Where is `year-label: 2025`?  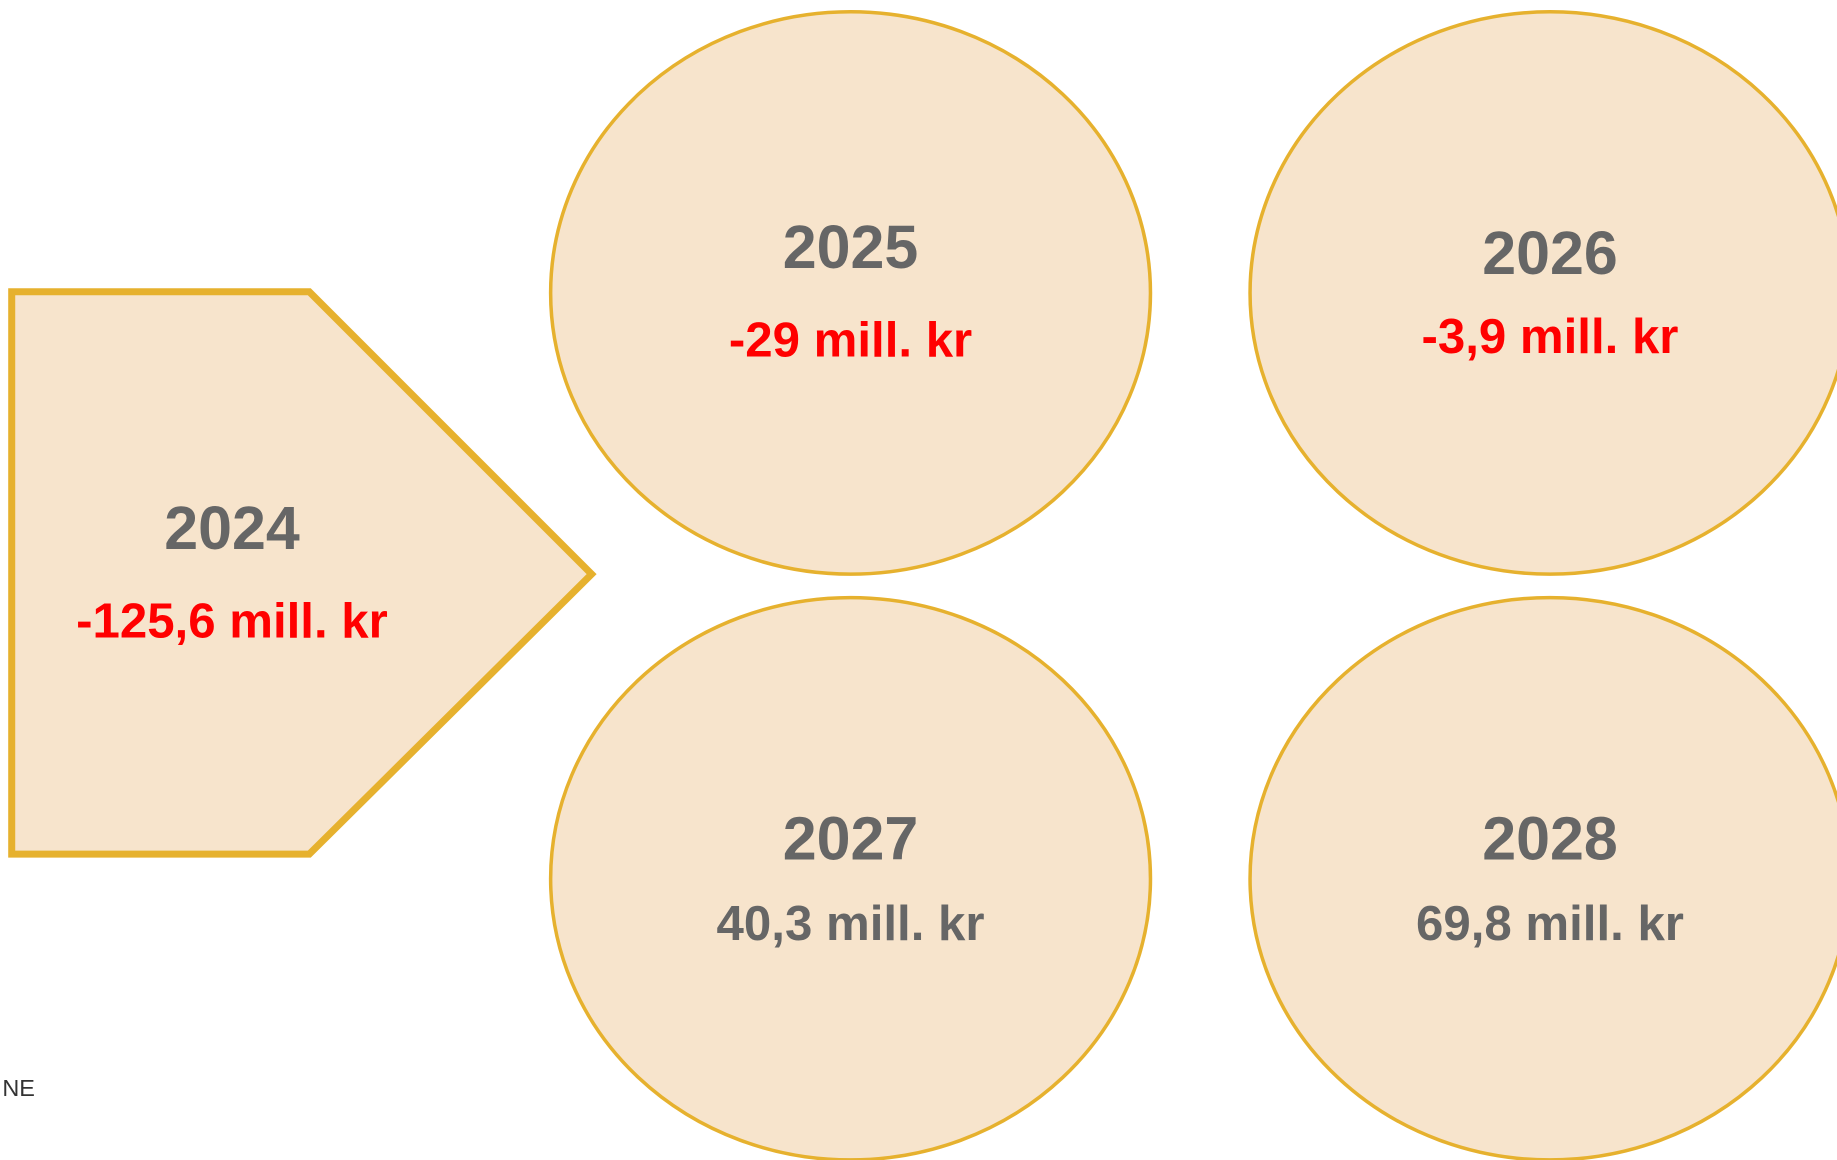
year-label: 2025 is located at coordinates (851, 247).